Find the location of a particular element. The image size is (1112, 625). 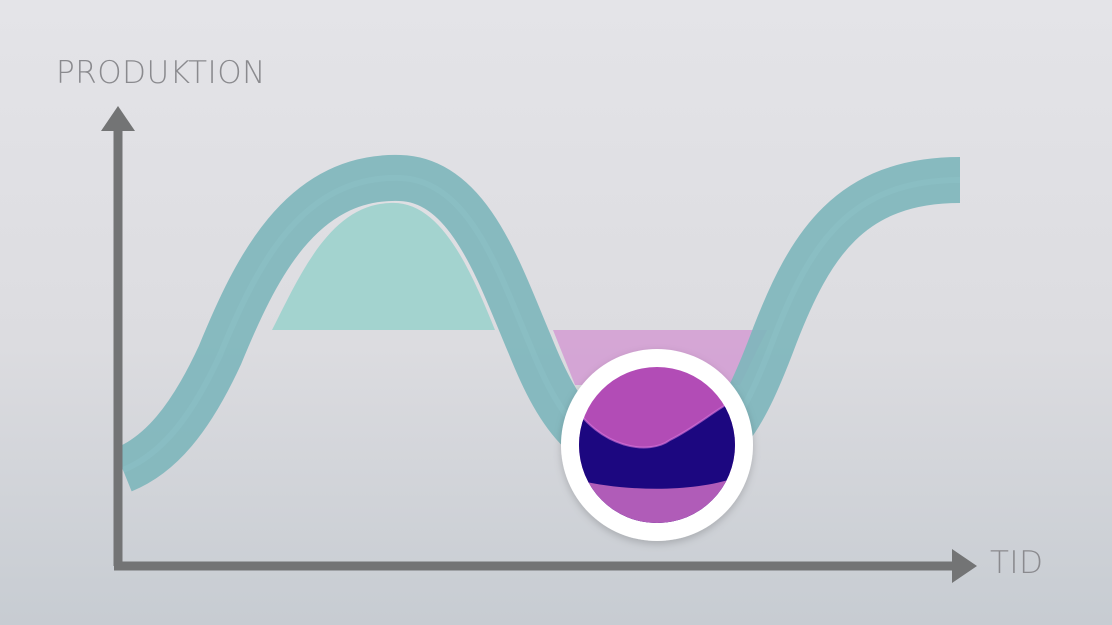

x-axis-label: TID is located at coordinates (1017, 563).